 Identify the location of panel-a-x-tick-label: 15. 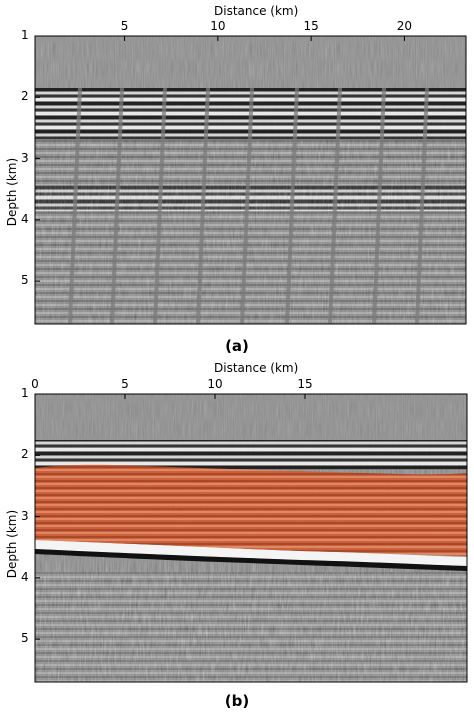
(311, 26).